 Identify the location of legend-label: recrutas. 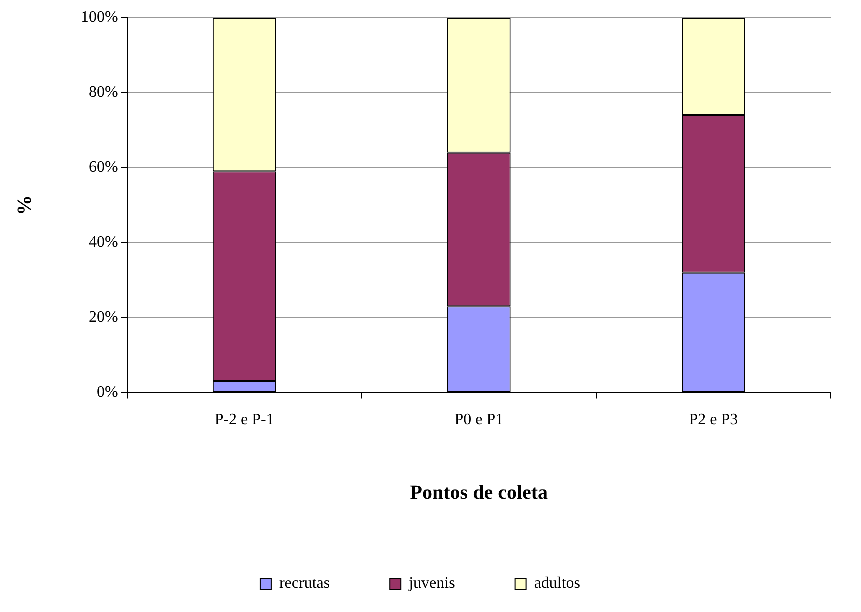
(304, 583).